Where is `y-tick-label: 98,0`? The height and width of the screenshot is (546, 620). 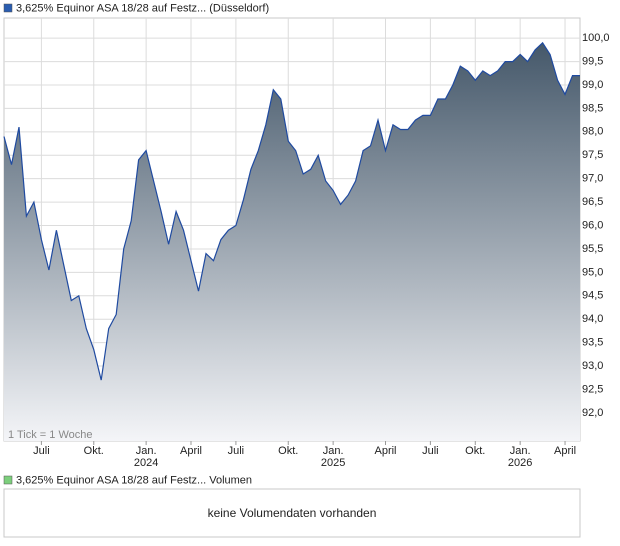 y-tick-label: 98,0 is located at coordinates (592, 132).